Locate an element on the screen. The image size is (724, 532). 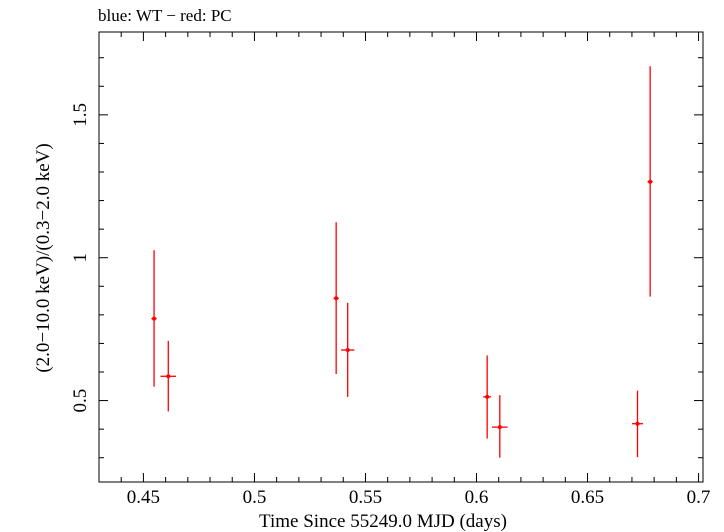
y-tick-label: 1 is located at coordinates (80, 258).